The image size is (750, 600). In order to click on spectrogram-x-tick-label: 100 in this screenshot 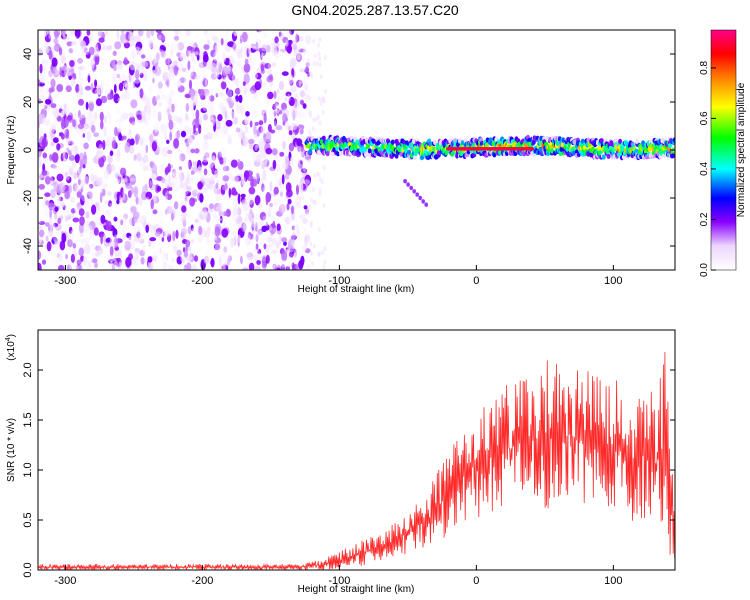, I will do `click(613, 281)`.